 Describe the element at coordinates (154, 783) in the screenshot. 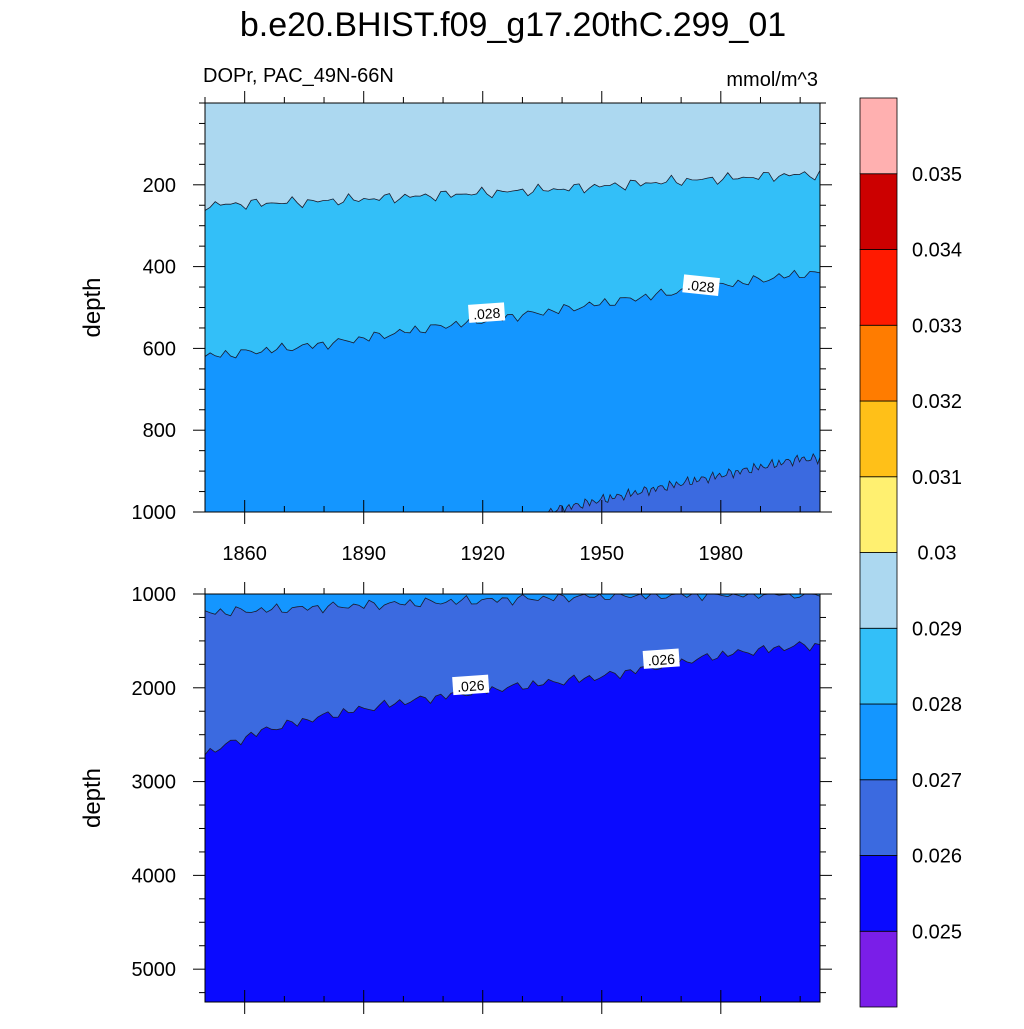

I see `y-tick-label: 3000` at that location.